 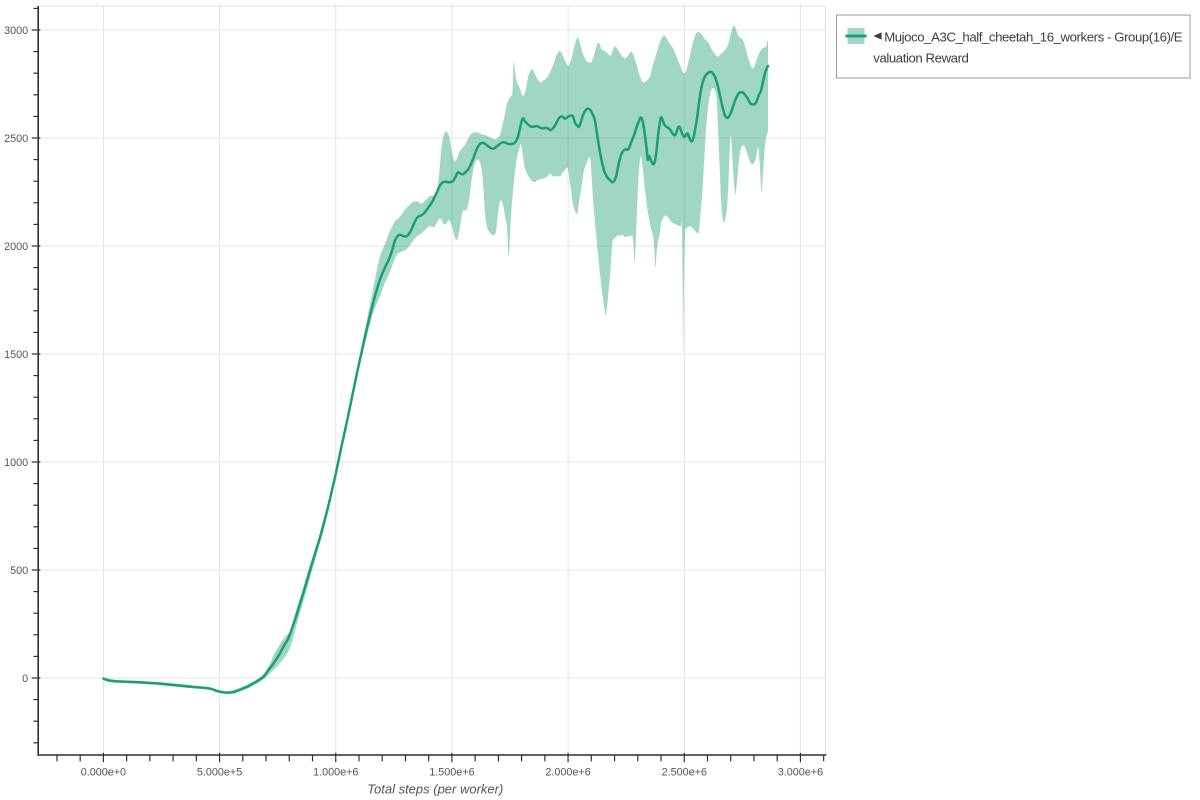 What do you see at coordinates (25, 679) in the screenshot?
I see `svg-text: 0` at bounding box center [25, 679].